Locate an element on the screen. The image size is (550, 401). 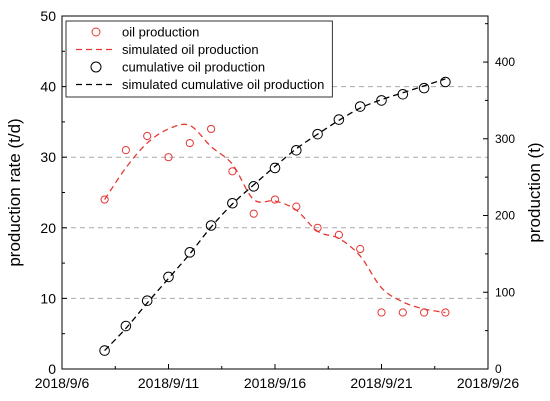
y2-tick-label: 300 is located at coordinates (505, 139).